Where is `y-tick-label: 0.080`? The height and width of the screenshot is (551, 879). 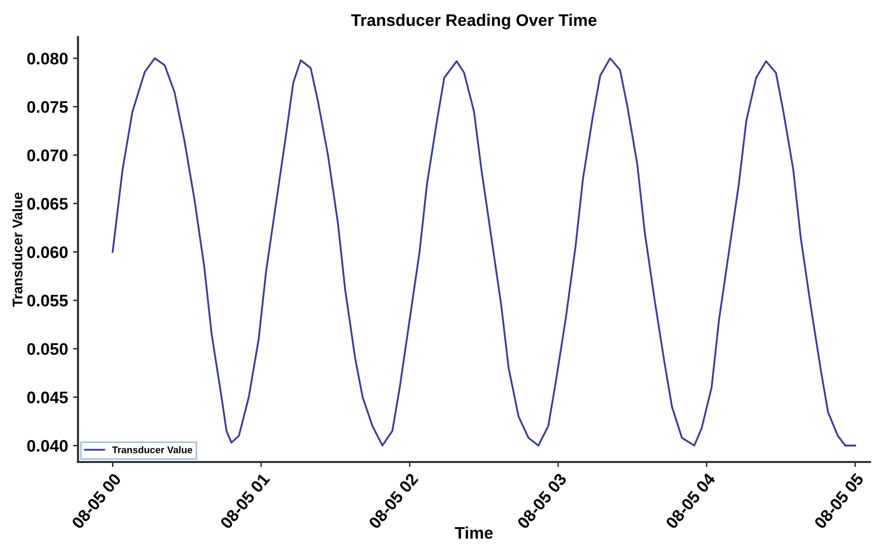 y-tick-label: 0.080 is located at coordinates (47, 58).